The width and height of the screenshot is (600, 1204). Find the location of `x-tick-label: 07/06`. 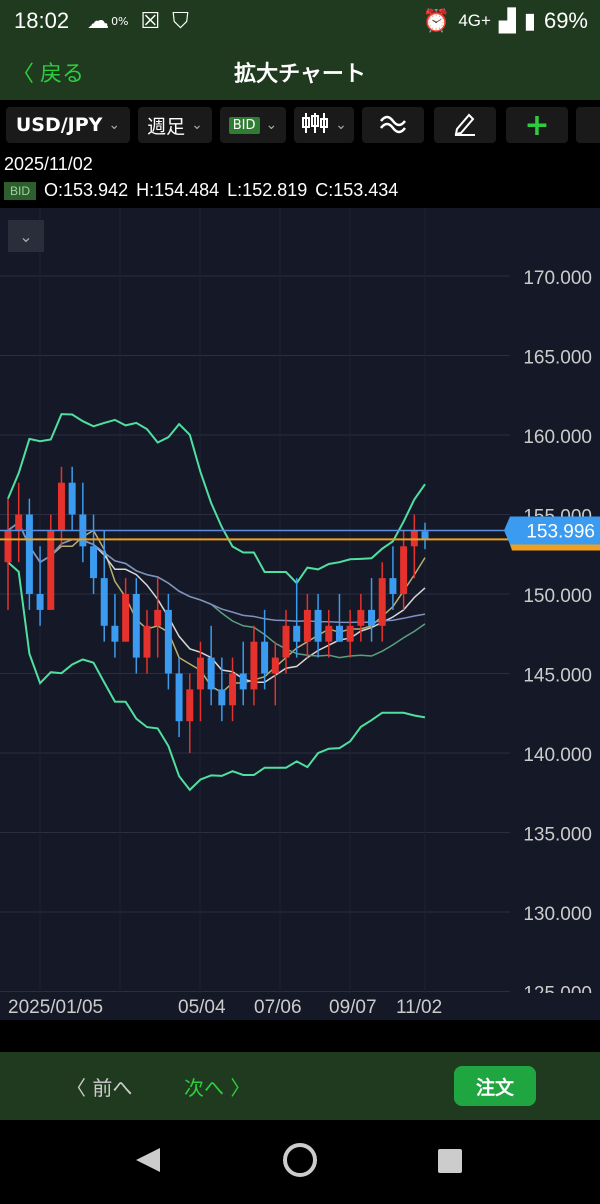

x-tick-label: 07/06 is located at coordinates (278, 1007).